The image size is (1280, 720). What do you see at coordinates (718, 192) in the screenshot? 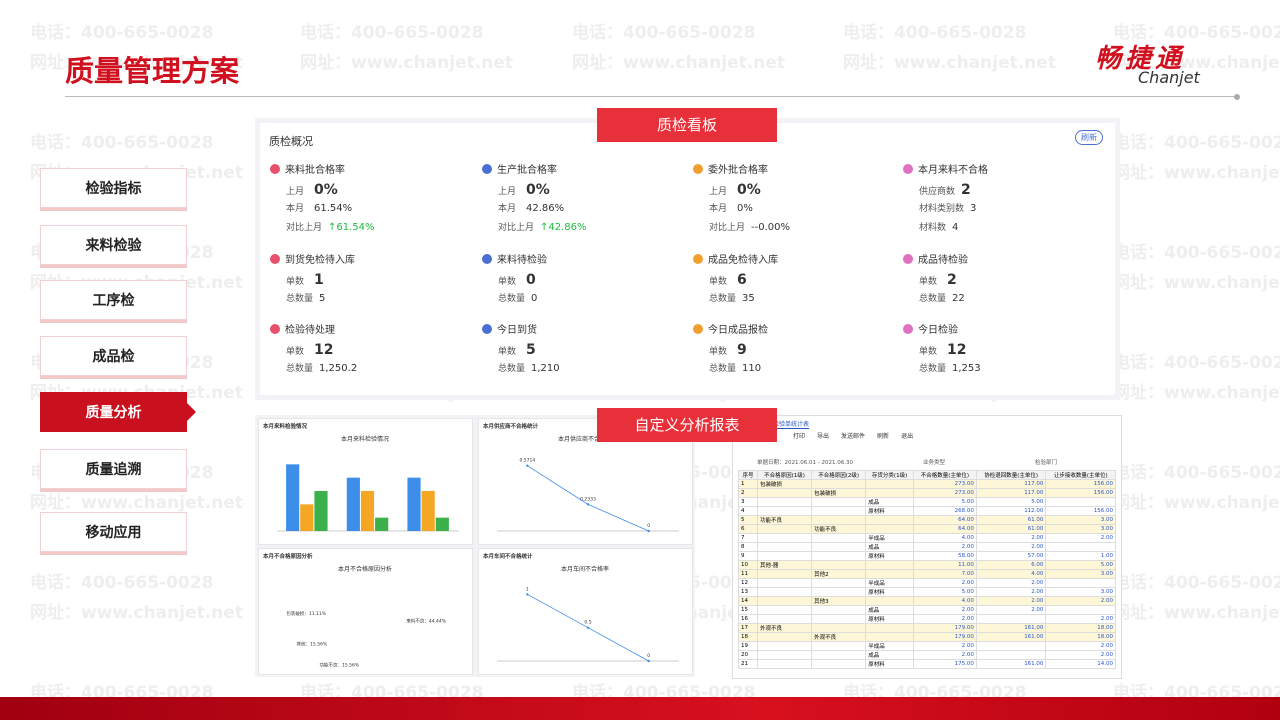
I see `row-label: 上月` at bounding box center [718, 192].